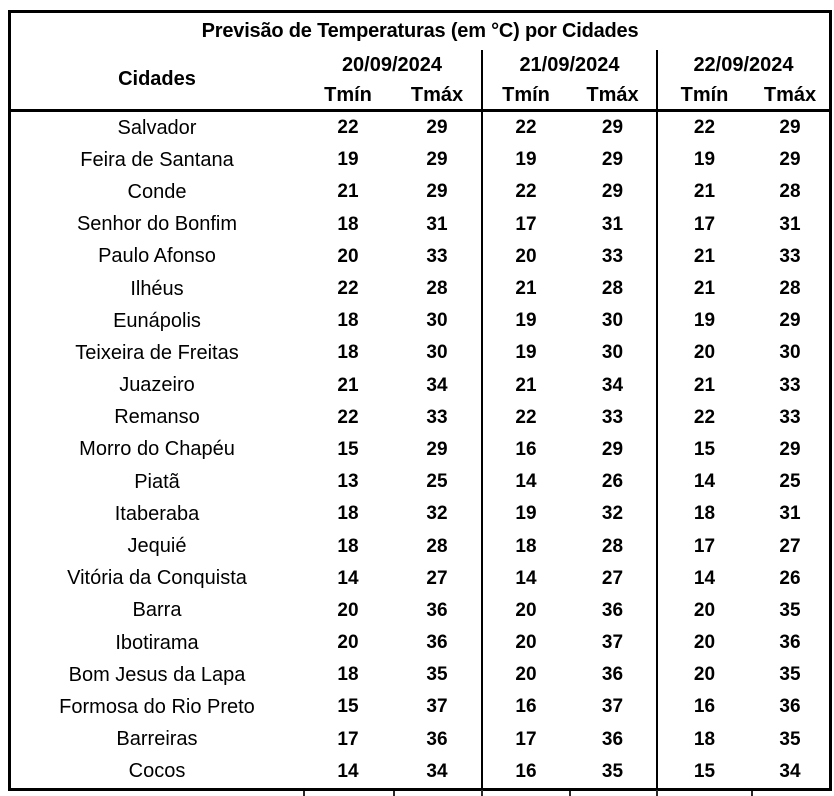 The height and width of the screenshot is (796, 834). Describe the element at coordinates (420, 321) in the screenshot. I see `table-row: Eunápolis 18 30 19 30 19 29` at that location.